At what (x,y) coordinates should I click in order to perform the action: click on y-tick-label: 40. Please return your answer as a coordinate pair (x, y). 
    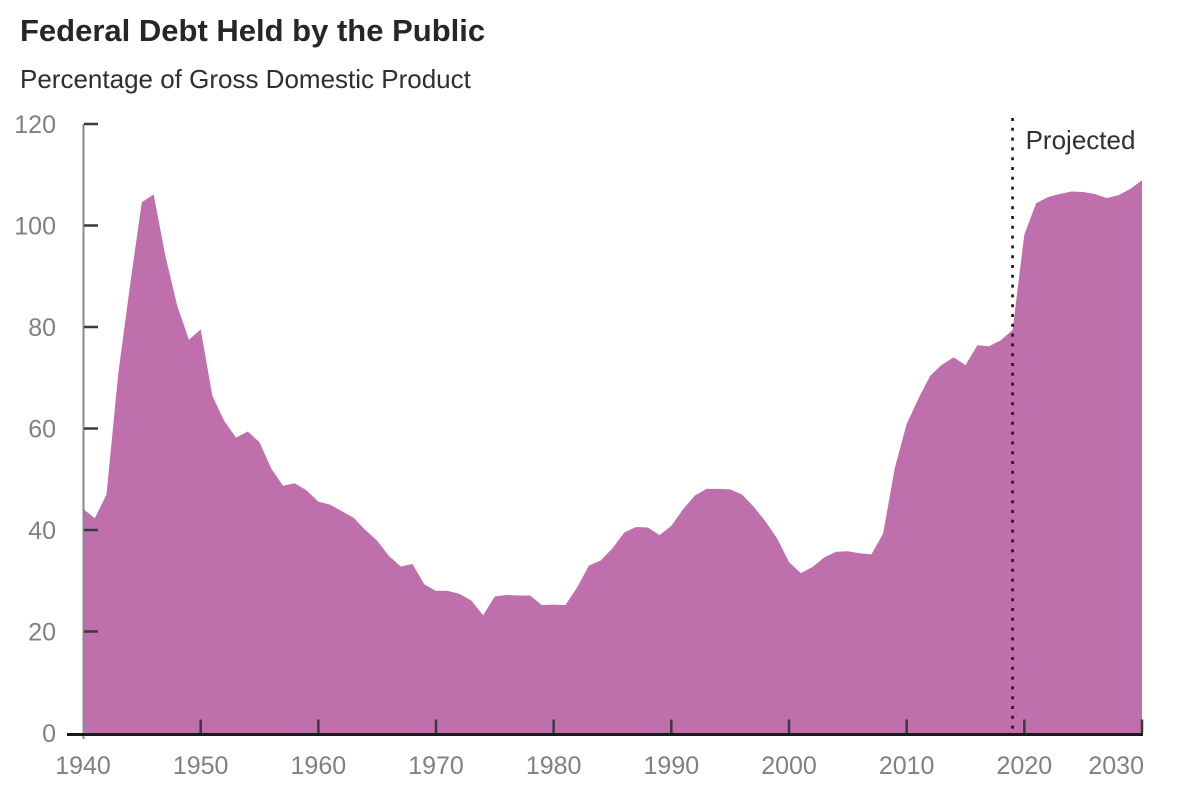
    Looking at the image, I should click on (42, 531).